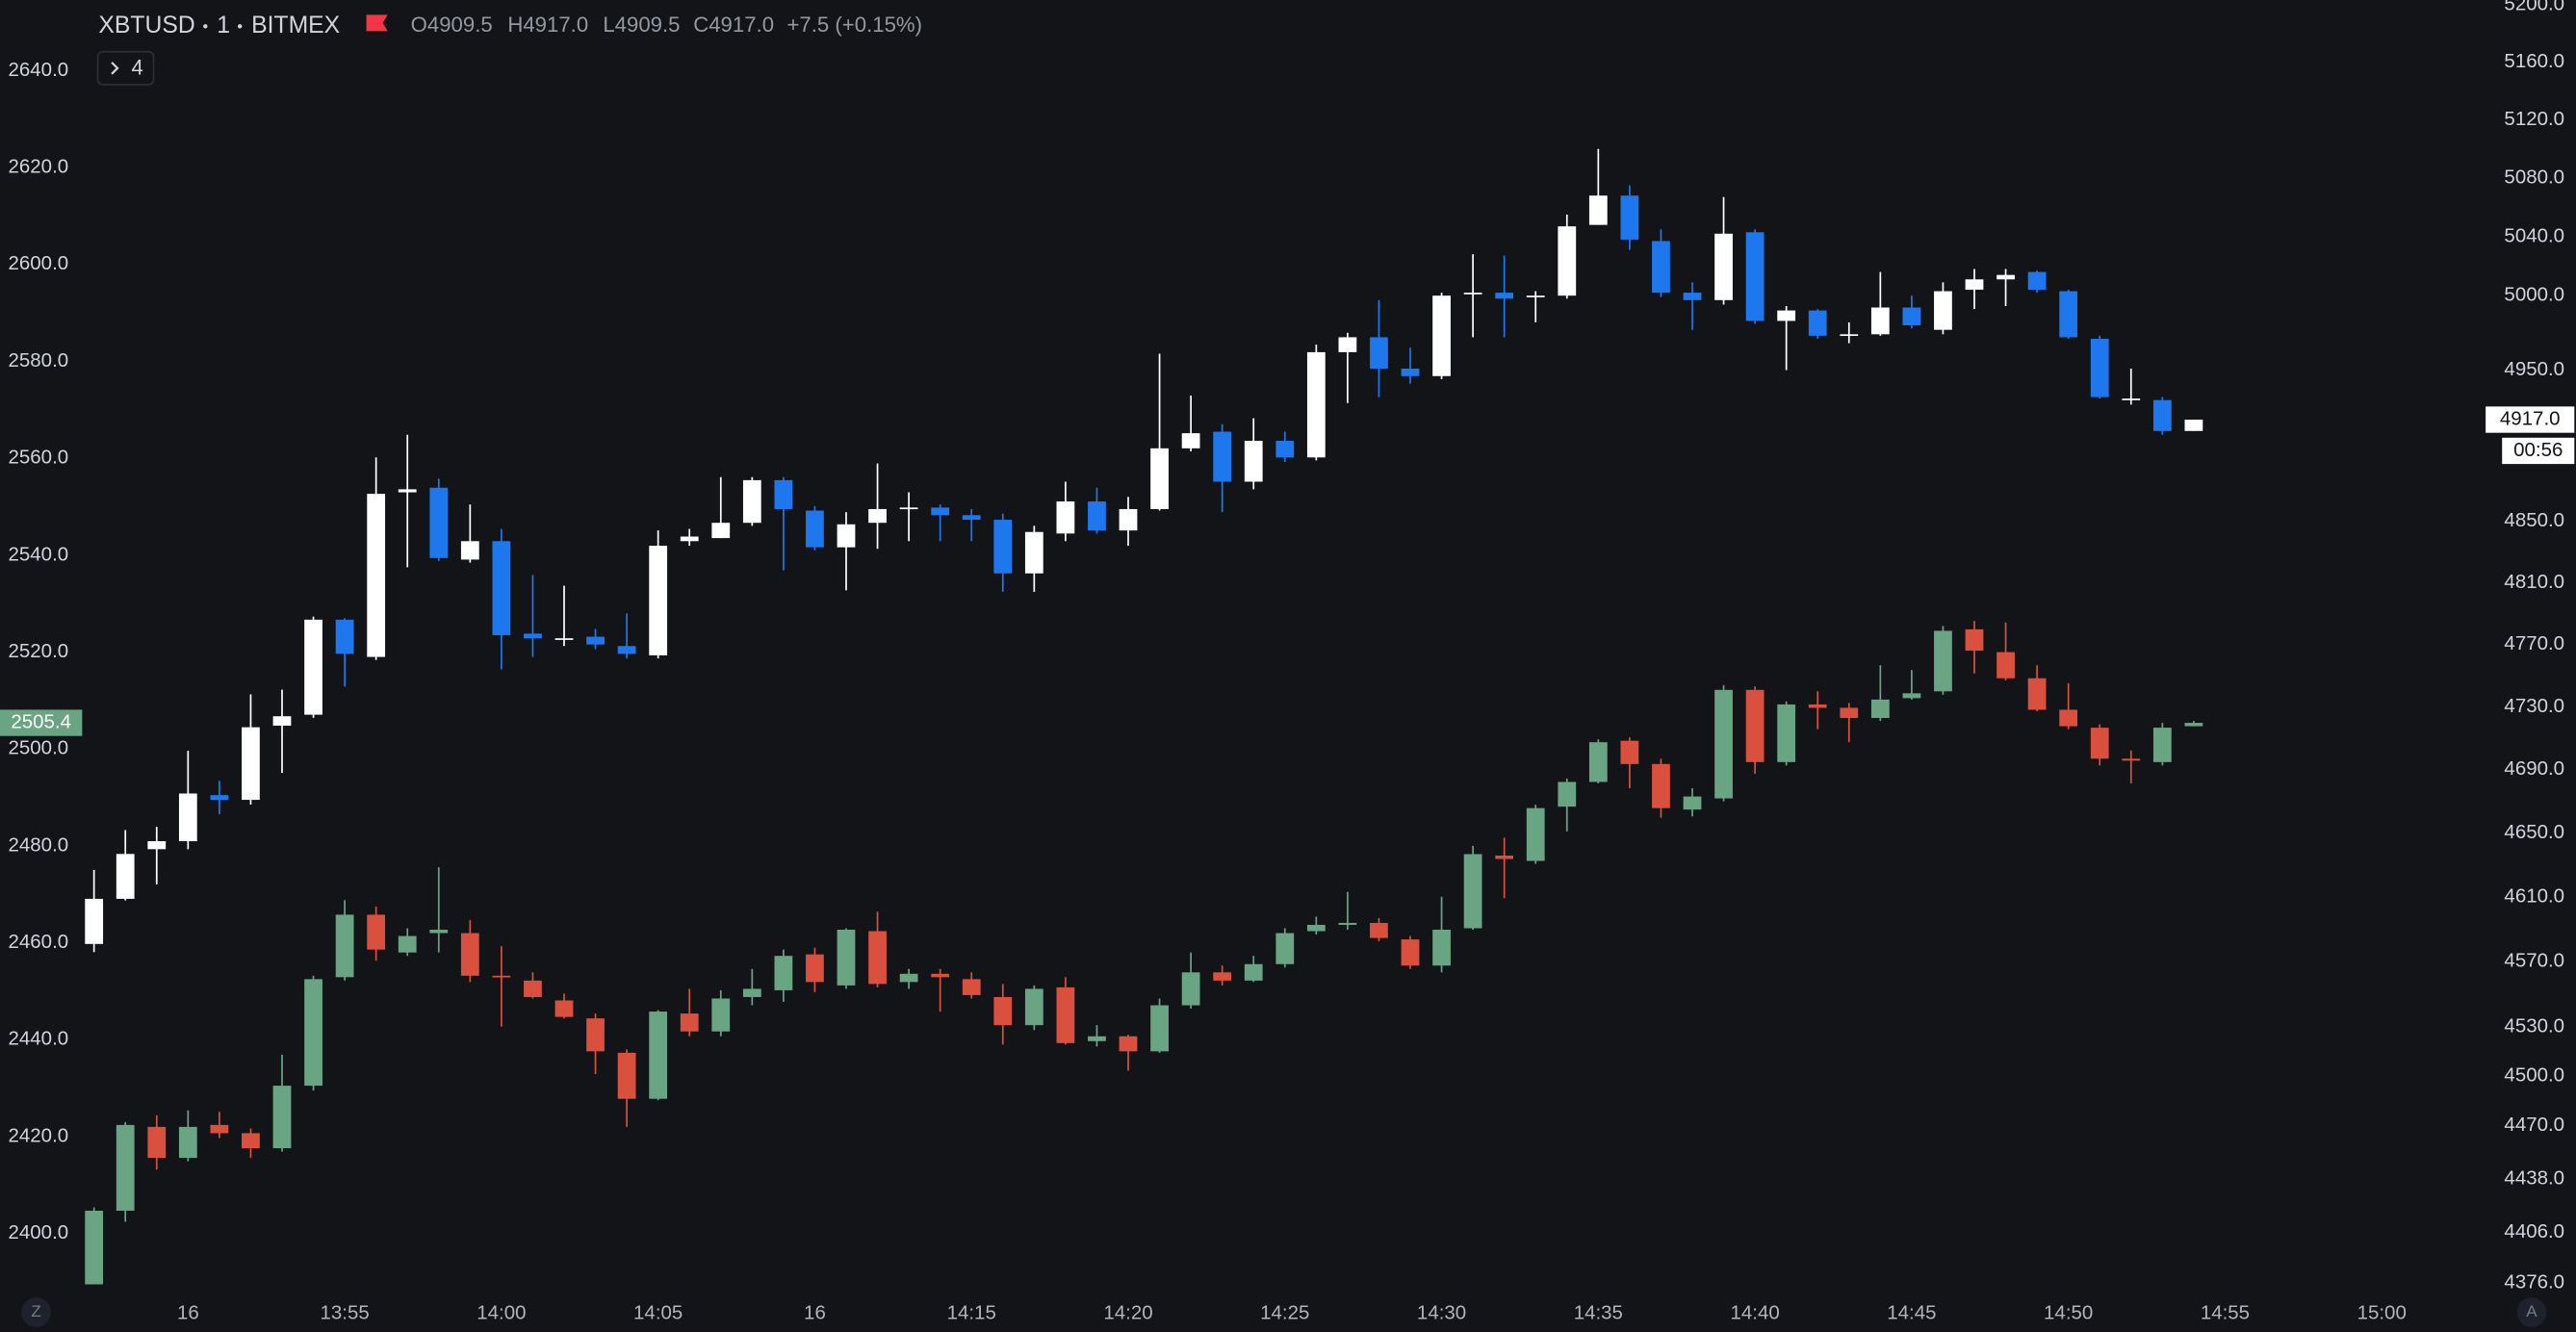 The image size is (2576, 1332). Describe the element at coordinates (2534, 61) in the screenshot. I see `y2-tick-label: 5160.0` at that location.